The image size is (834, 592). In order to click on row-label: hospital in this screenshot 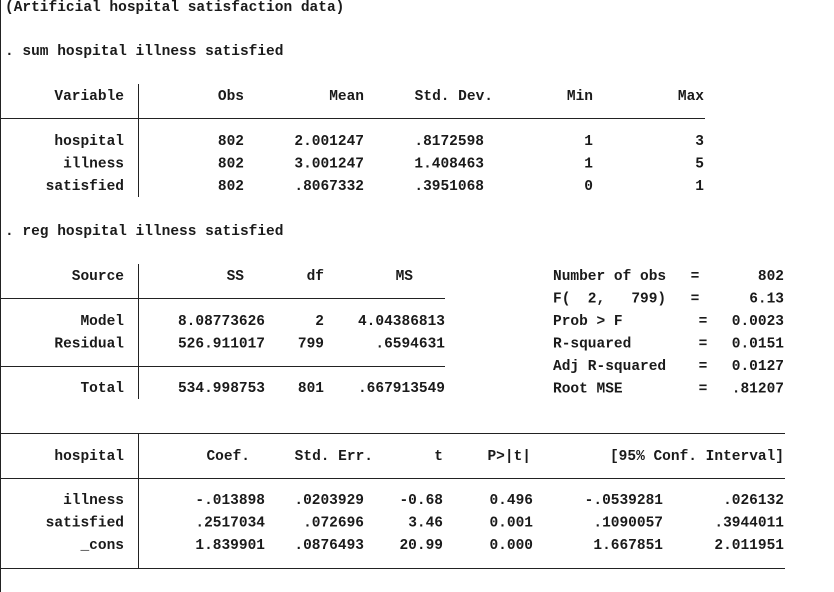, I will do `click(89, 142)`.